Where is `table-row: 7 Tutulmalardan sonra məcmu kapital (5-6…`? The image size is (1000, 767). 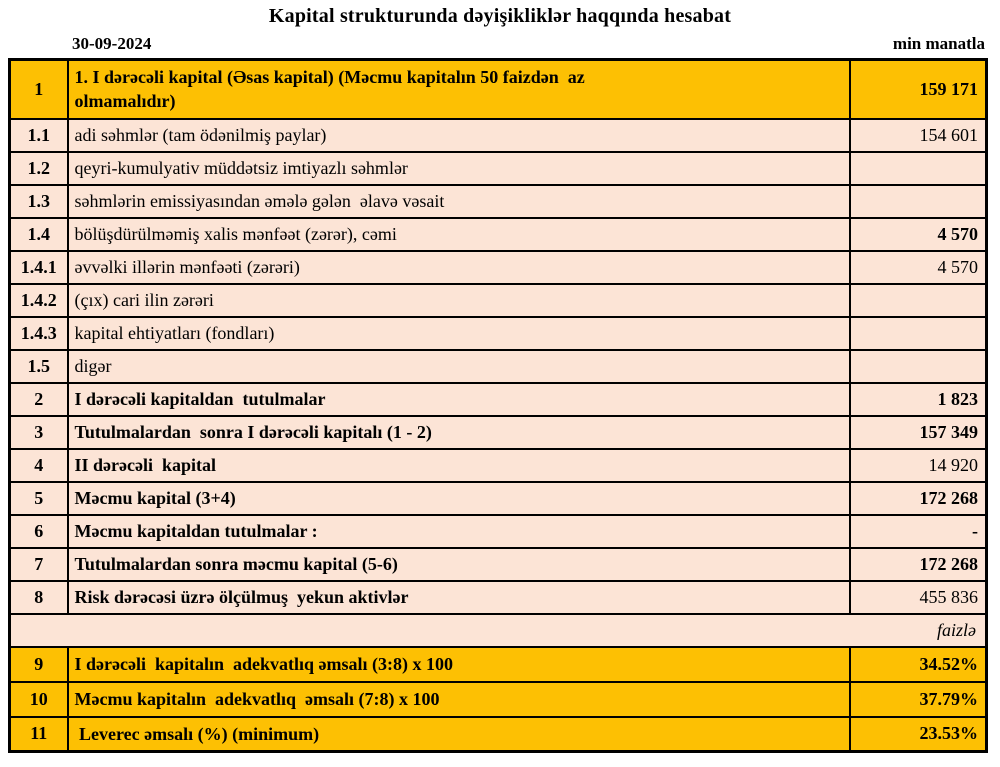 table-row: 7 Tutulmalardan sonra məcmu kapital (5-6… is located at coordinates (498, 564).